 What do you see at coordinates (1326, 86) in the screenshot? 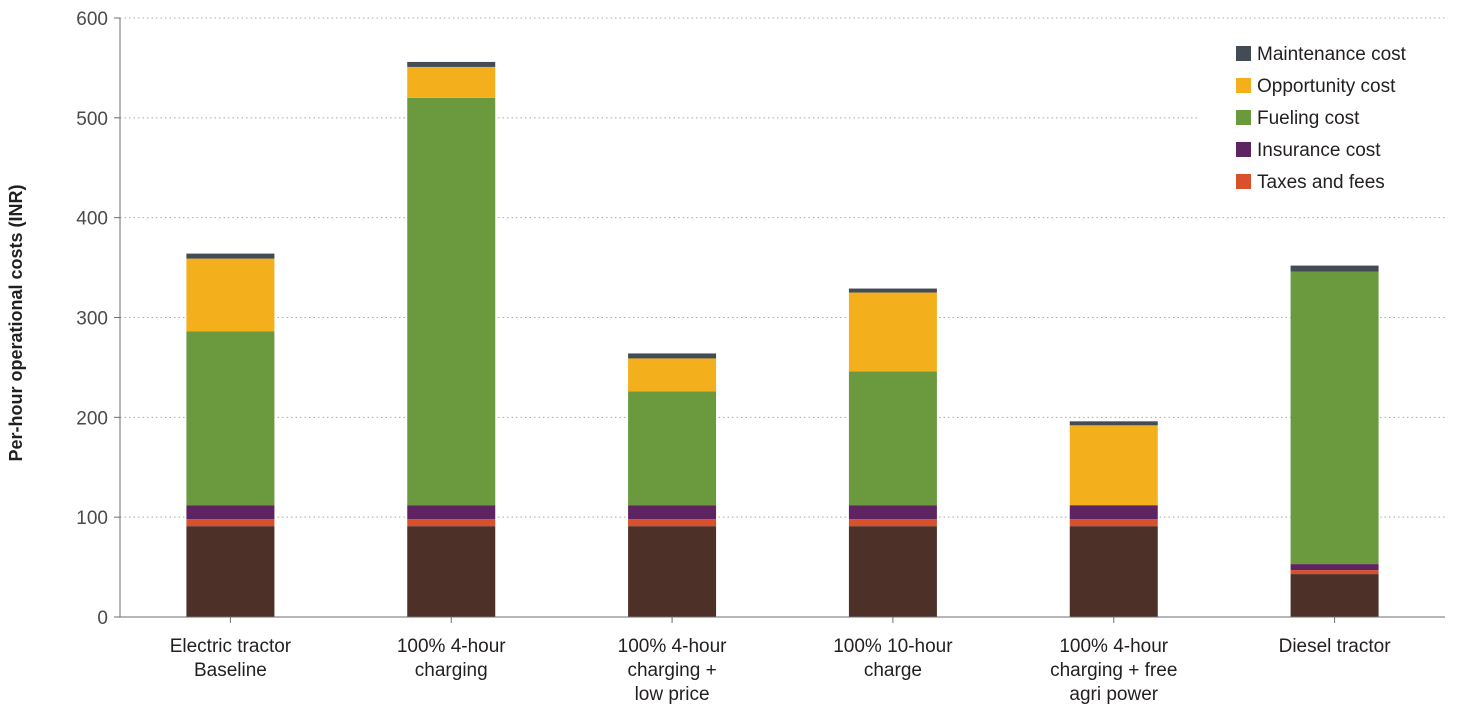
I see `legend-label: Opportunity cost` at bounding box center [1326, 86].